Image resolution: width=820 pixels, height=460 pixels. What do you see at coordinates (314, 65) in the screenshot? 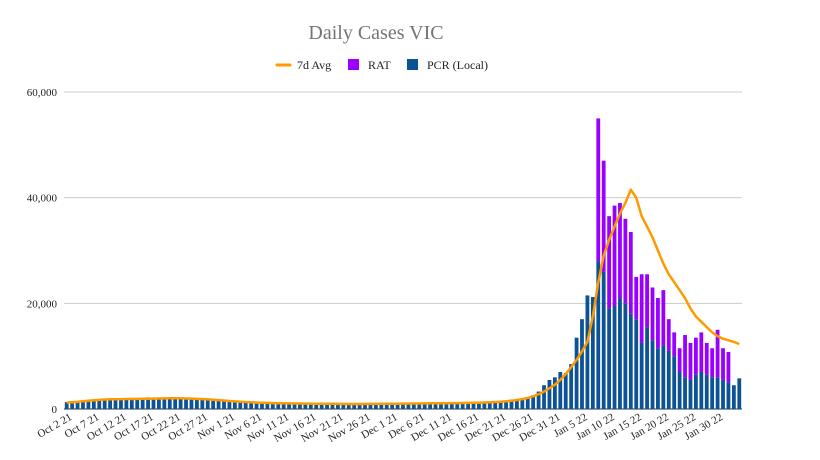
I see `legend-avg-label: 7d Avg` at bounding box center [314, 65].